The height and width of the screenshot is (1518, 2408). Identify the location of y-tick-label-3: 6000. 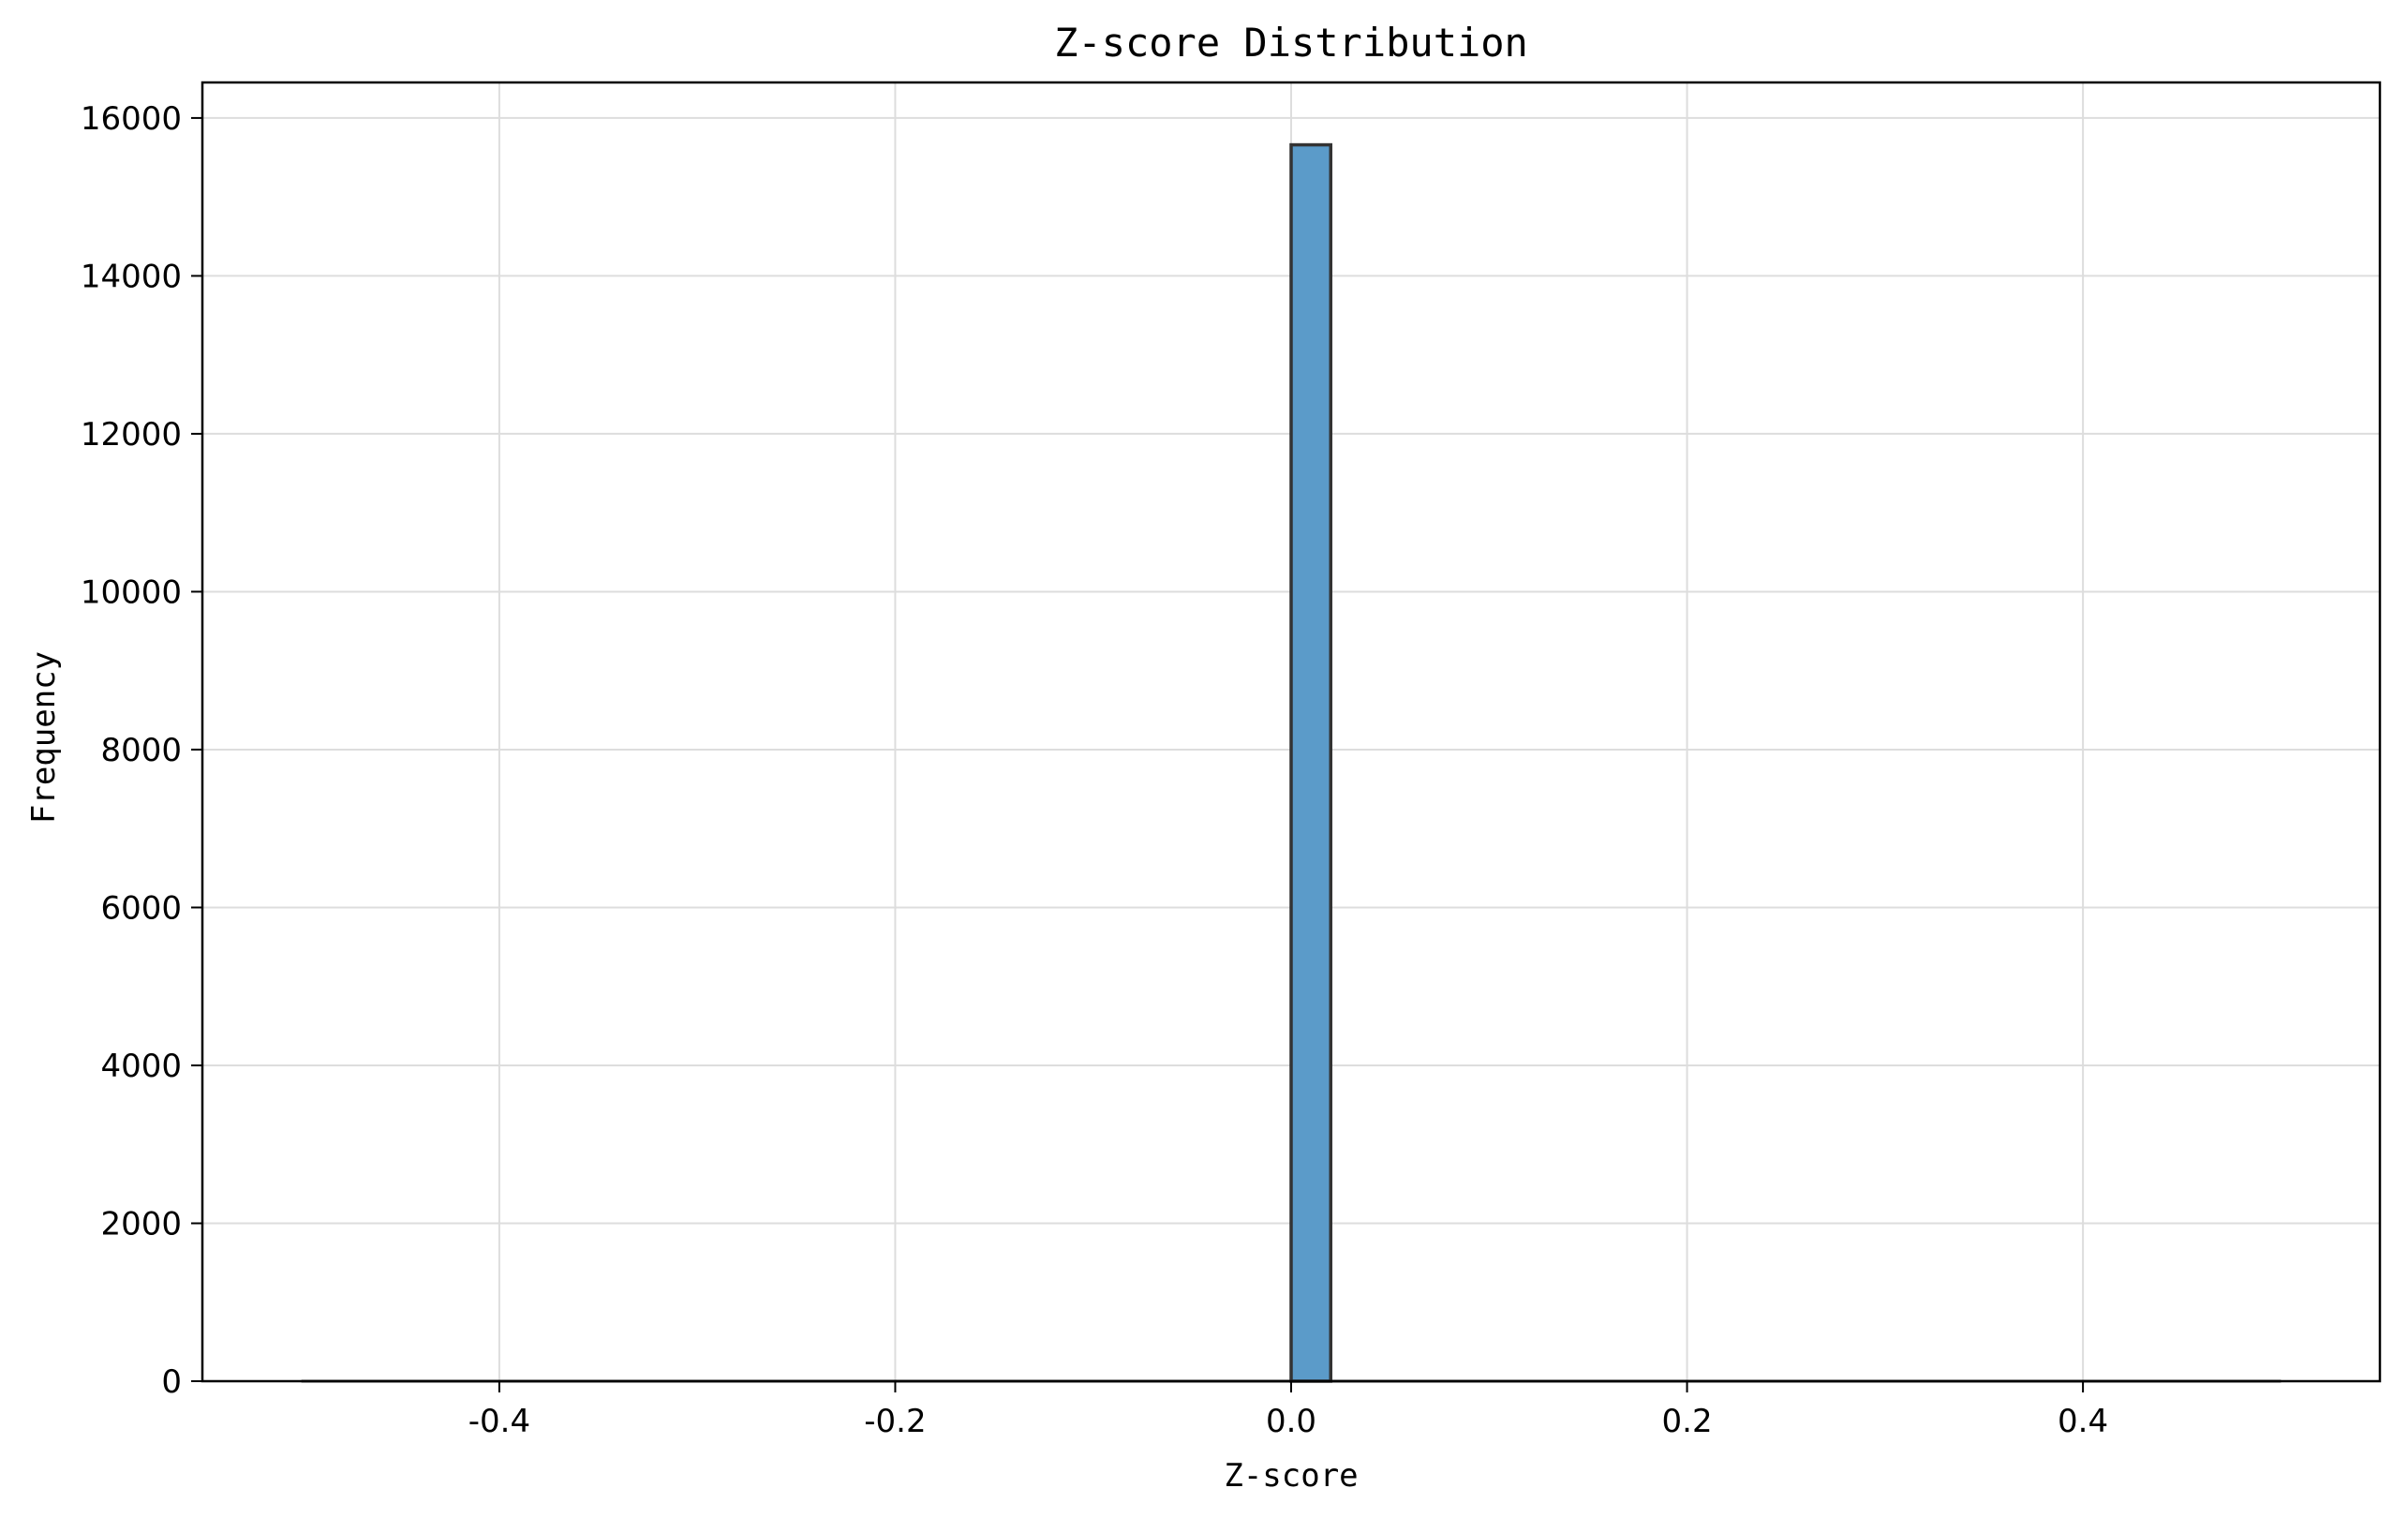
(141, 908).